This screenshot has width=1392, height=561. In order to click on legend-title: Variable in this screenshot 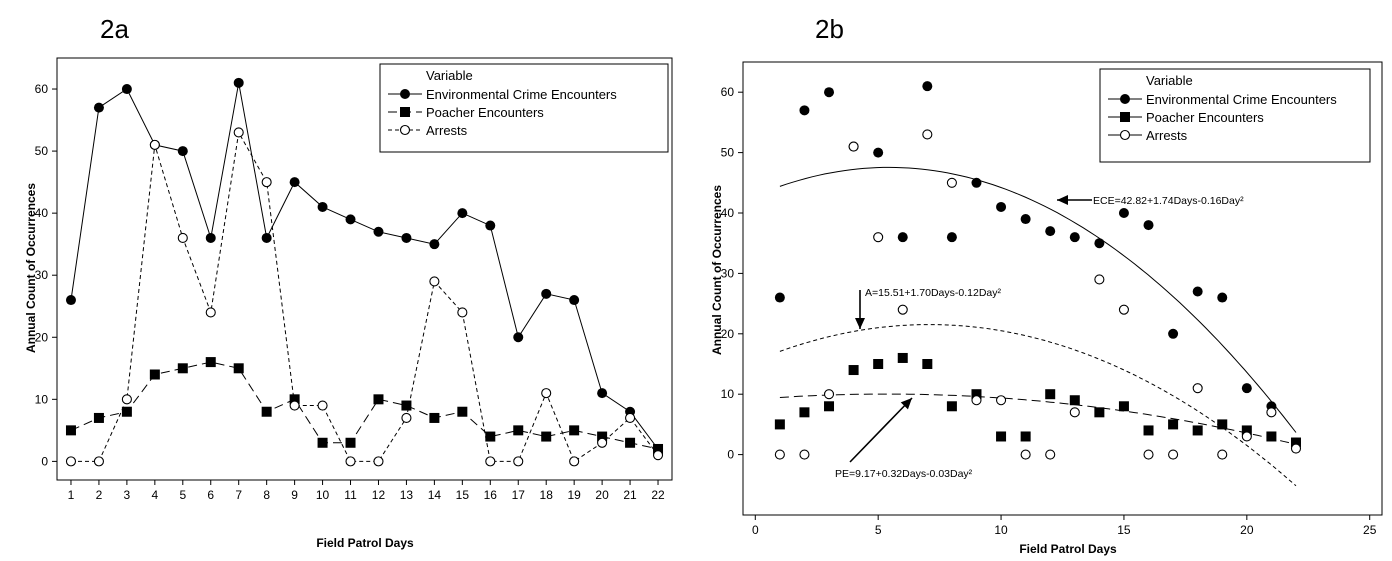, I will do `click(1169, 80)`.